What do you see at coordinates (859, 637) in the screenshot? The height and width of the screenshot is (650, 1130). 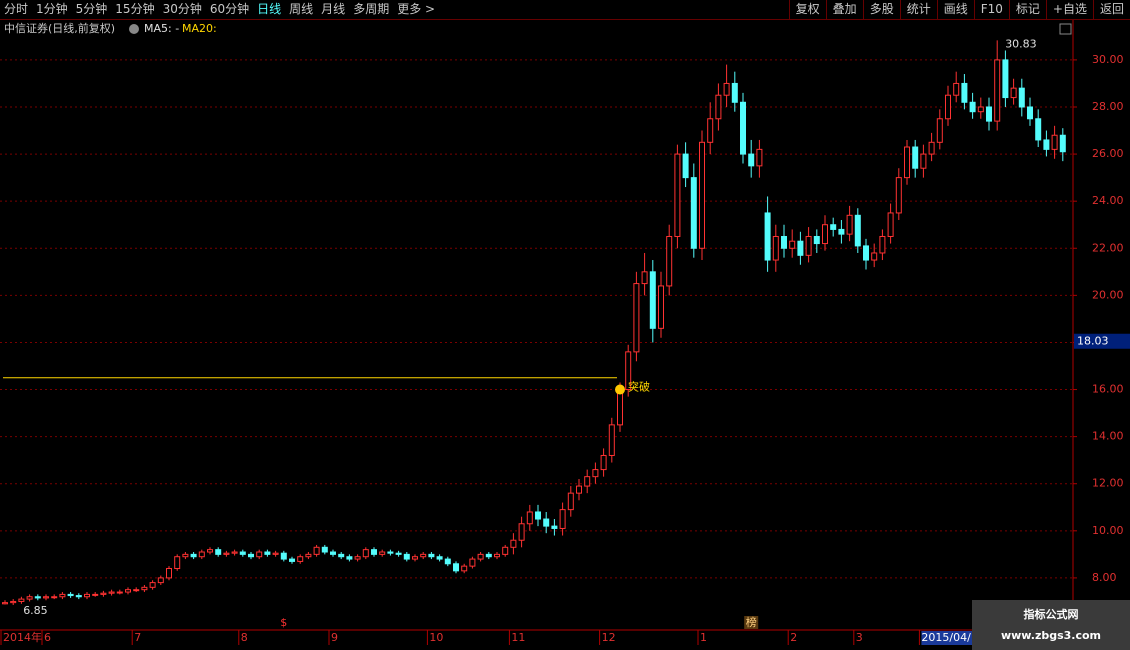 I see `x-tick-label: 3` at bounding box center [859, 637].